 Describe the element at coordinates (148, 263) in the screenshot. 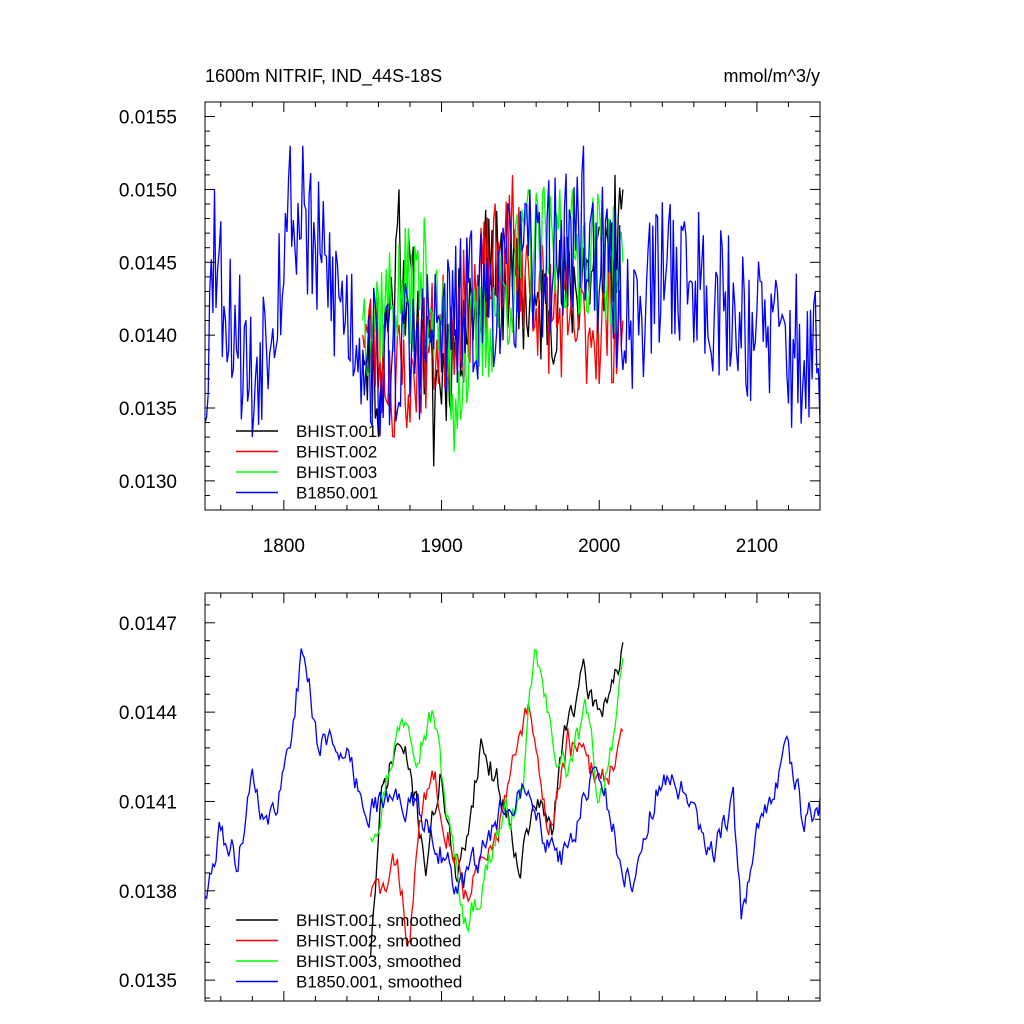

I see `y-tick-label: 0.0145` at that location.